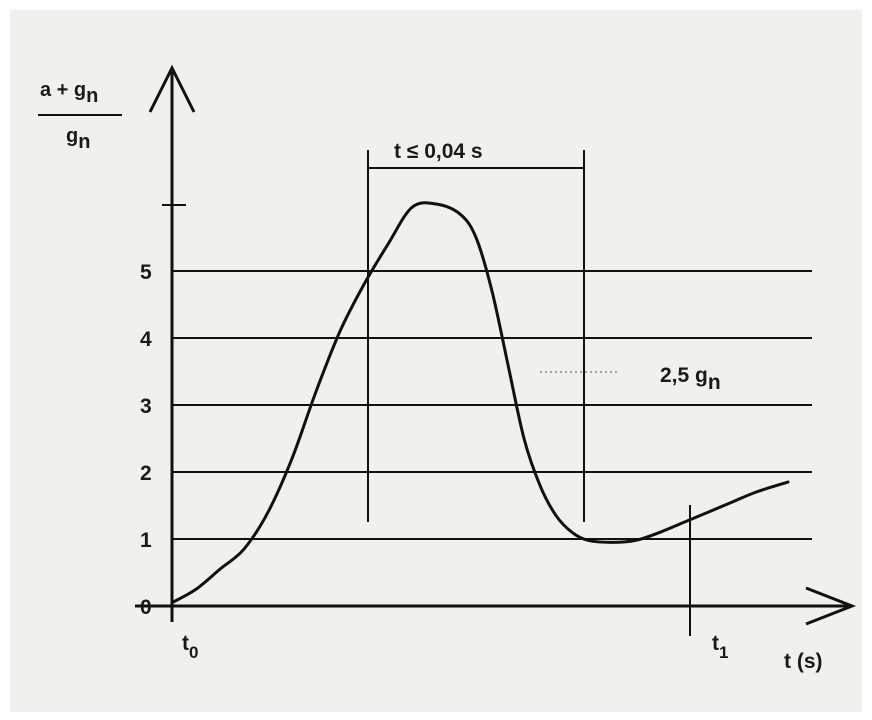 This screenshot has height=720, width=872. I want to click on y-label-denominator: gn, so click(78, 139).